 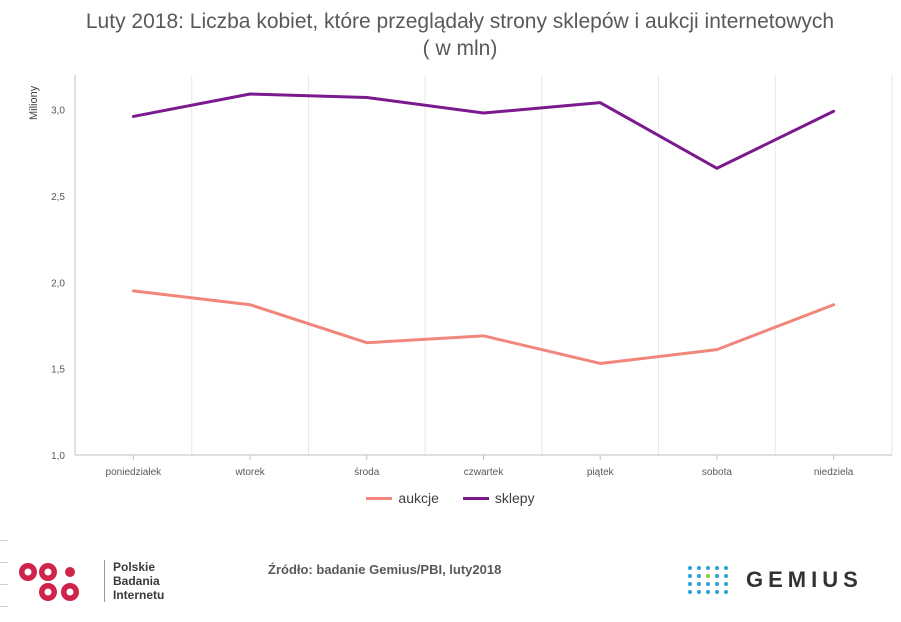 What do you see at coordinates (379, 498) in the screenshot?
I see `legend-swatch-aukcje` at bounding box center [379, 498].